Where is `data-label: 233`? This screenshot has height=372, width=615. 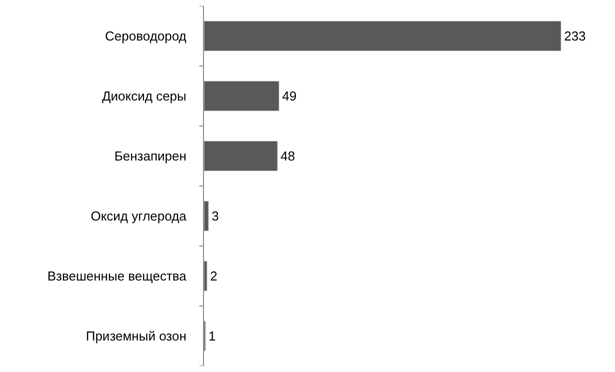 data-label: 233 is located at coordinates (575, 36).